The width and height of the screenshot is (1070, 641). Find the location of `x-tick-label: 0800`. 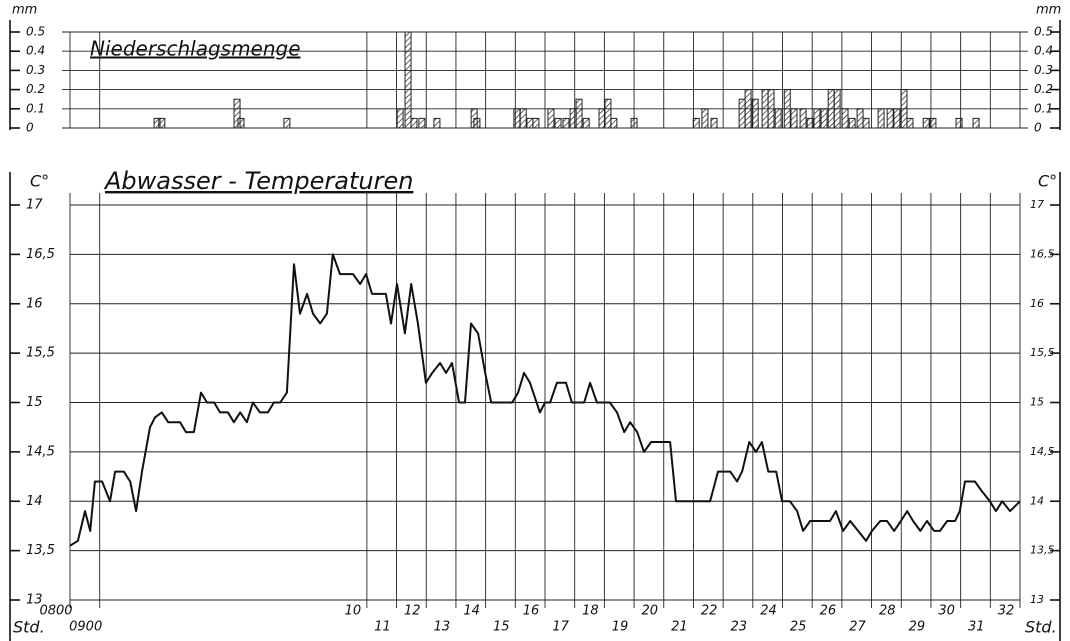

x-tick-label: 0800 is located at coordinates (55, 611).